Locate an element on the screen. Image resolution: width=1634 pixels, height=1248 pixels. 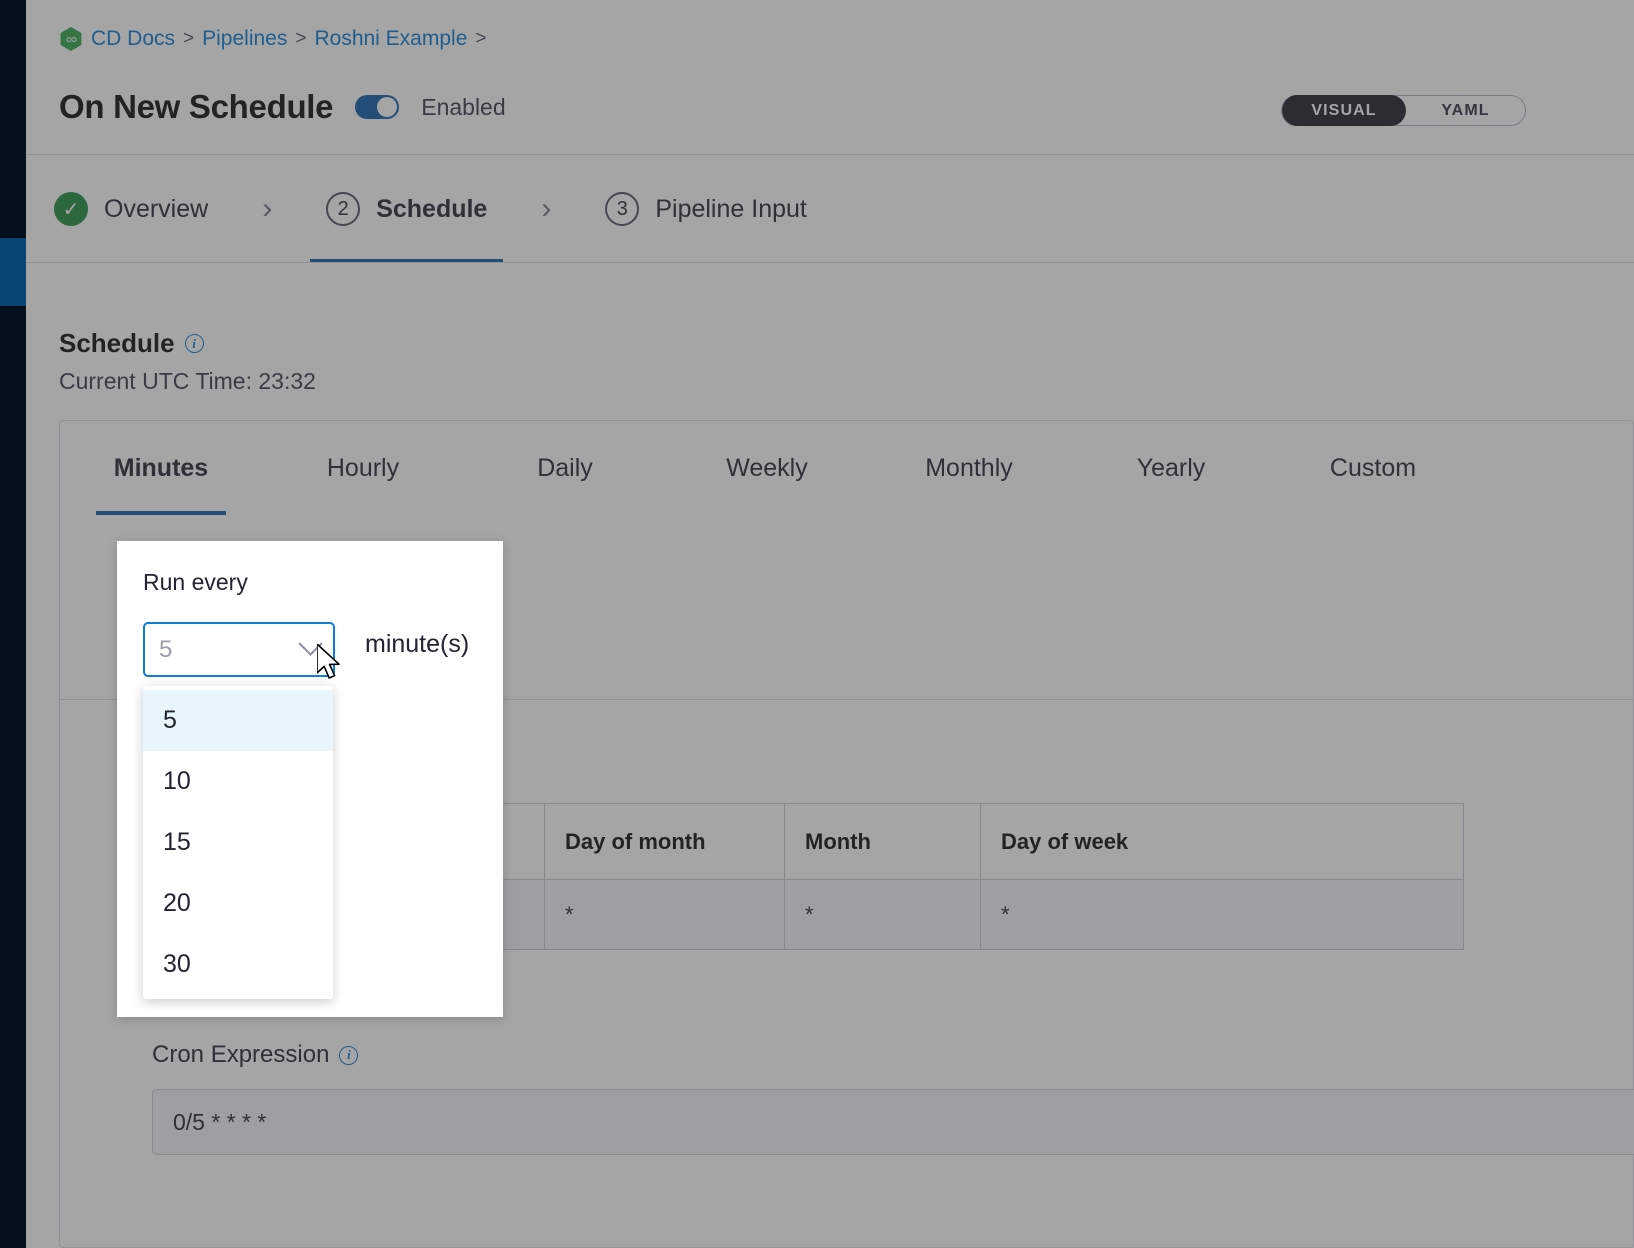
section-title-text: Schedule is located at coordinates (117, 343).